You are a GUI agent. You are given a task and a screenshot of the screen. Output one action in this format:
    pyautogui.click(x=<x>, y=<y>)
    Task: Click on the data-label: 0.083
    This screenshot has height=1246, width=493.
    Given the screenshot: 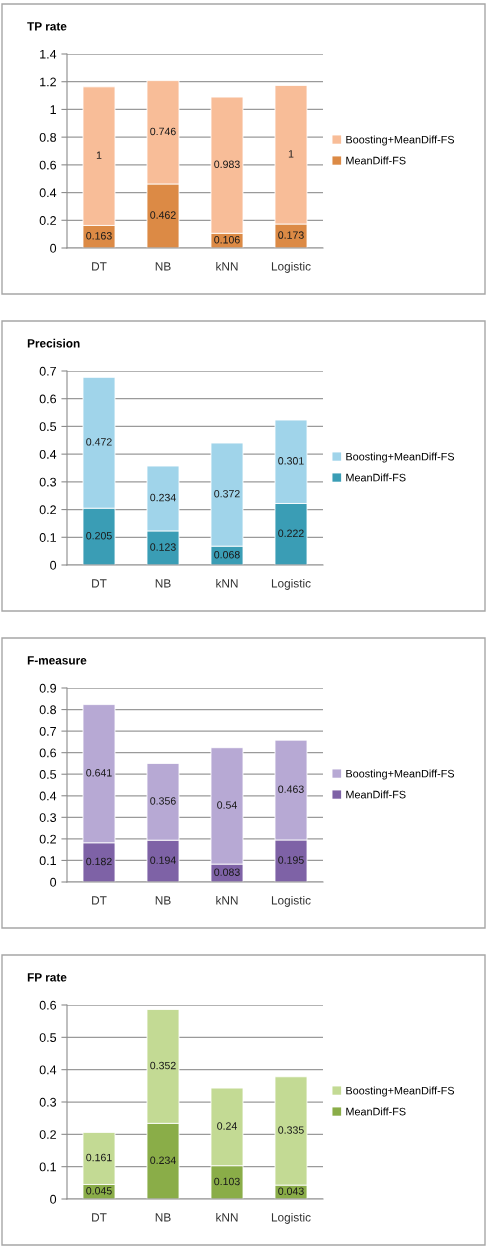 What is the action you would take?
    pyautogui.click(x=227, y=872)
    